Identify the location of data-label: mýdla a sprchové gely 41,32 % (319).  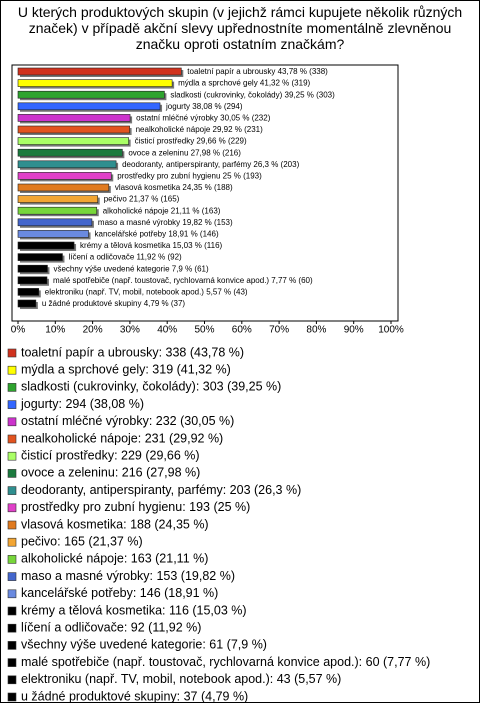
(244, 83).